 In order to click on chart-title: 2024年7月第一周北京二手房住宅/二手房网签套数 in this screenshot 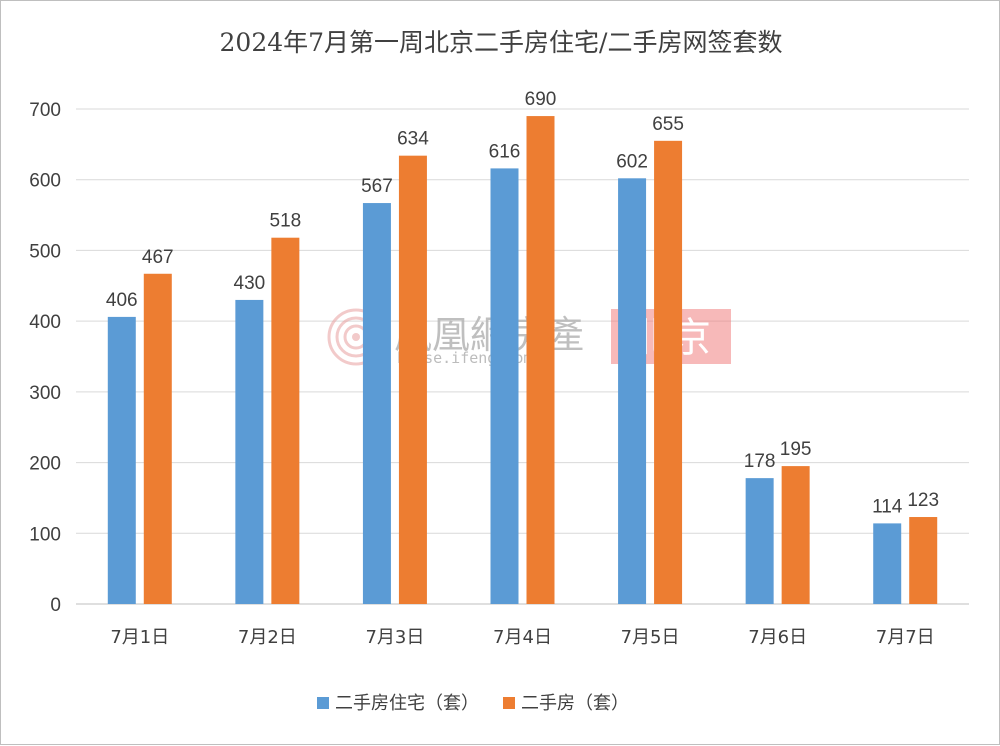, I will do `click(501, 42)`.